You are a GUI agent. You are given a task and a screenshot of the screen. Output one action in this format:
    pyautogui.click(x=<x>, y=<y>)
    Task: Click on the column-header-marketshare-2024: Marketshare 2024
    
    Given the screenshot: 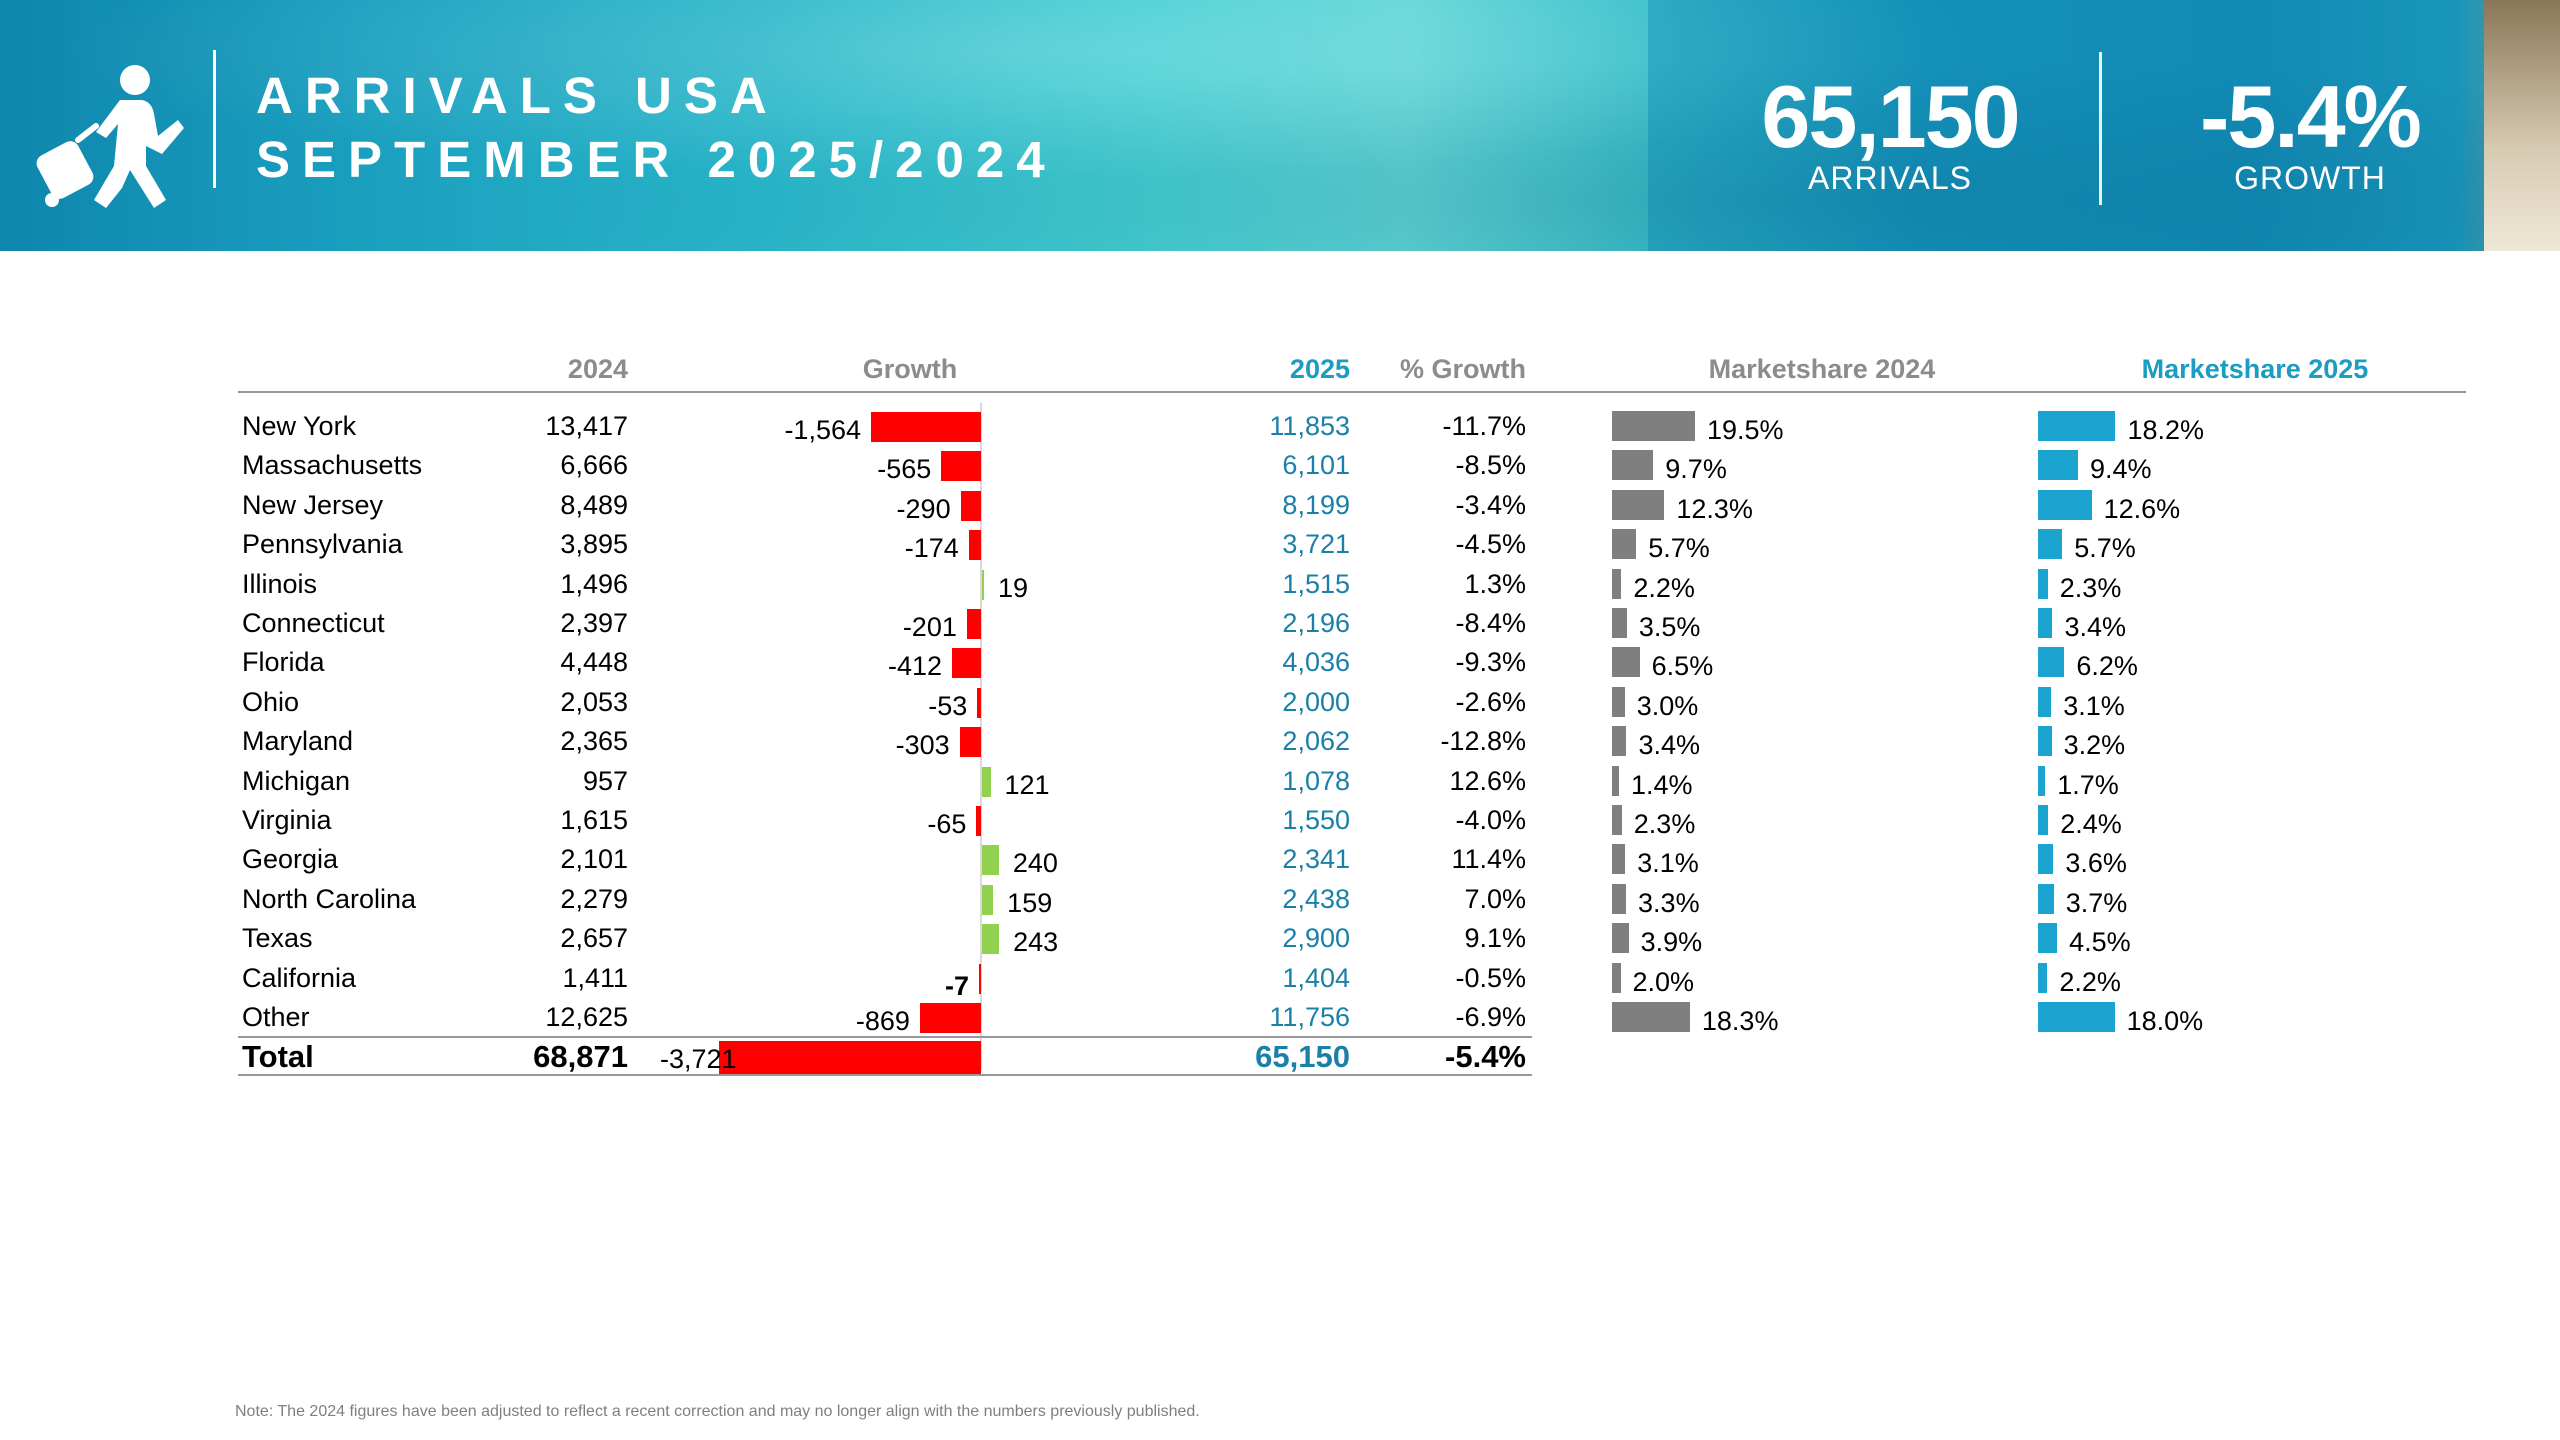 What is the action you would take?
    pyautogui.click(x=1822, y=369)
    